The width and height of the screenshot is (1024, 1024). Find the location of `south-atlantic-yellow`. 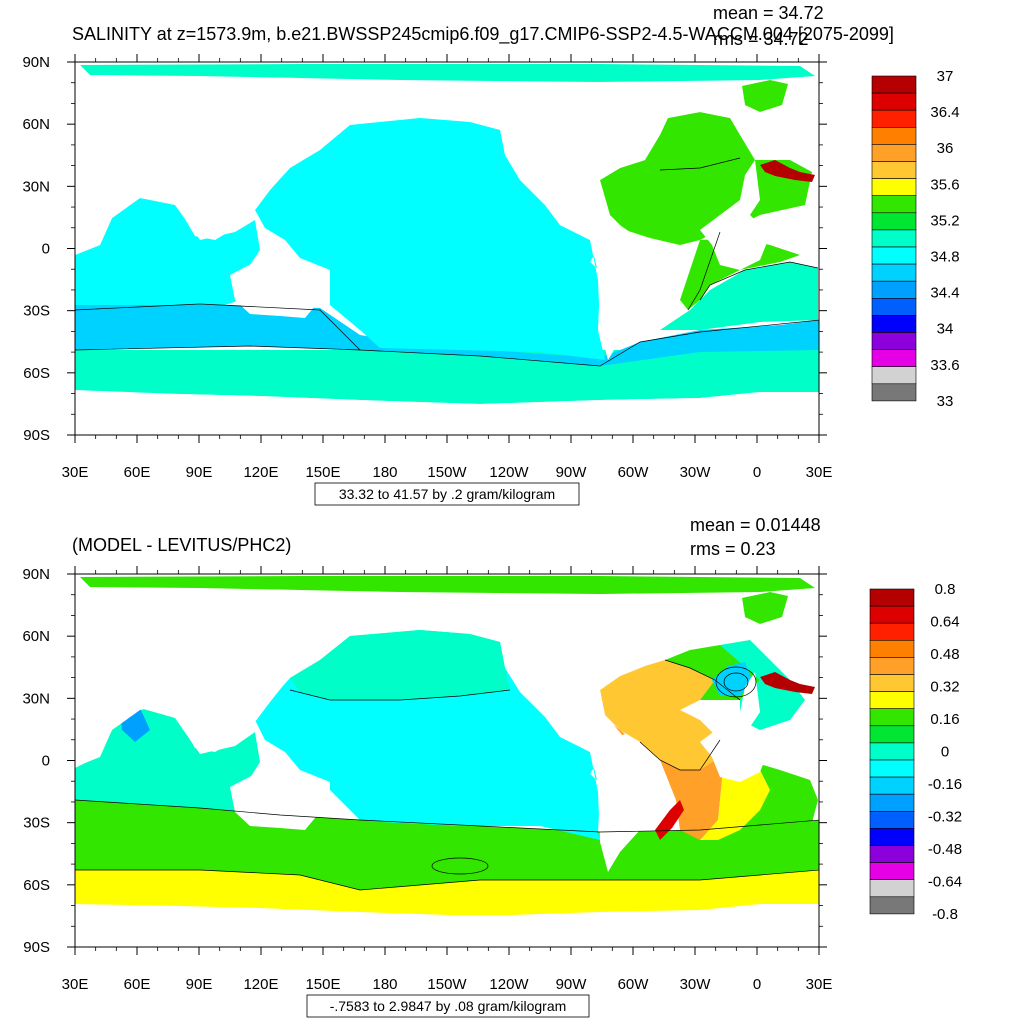

south-atlantic-yellow is located at coordinates (735, 790).